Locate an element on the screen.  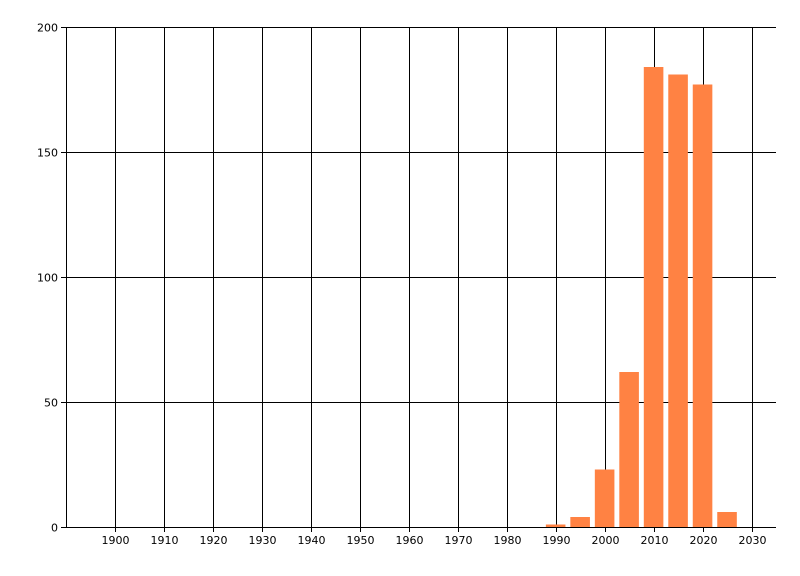
y-tick-label: 200 is located at coordinates (47, 28).